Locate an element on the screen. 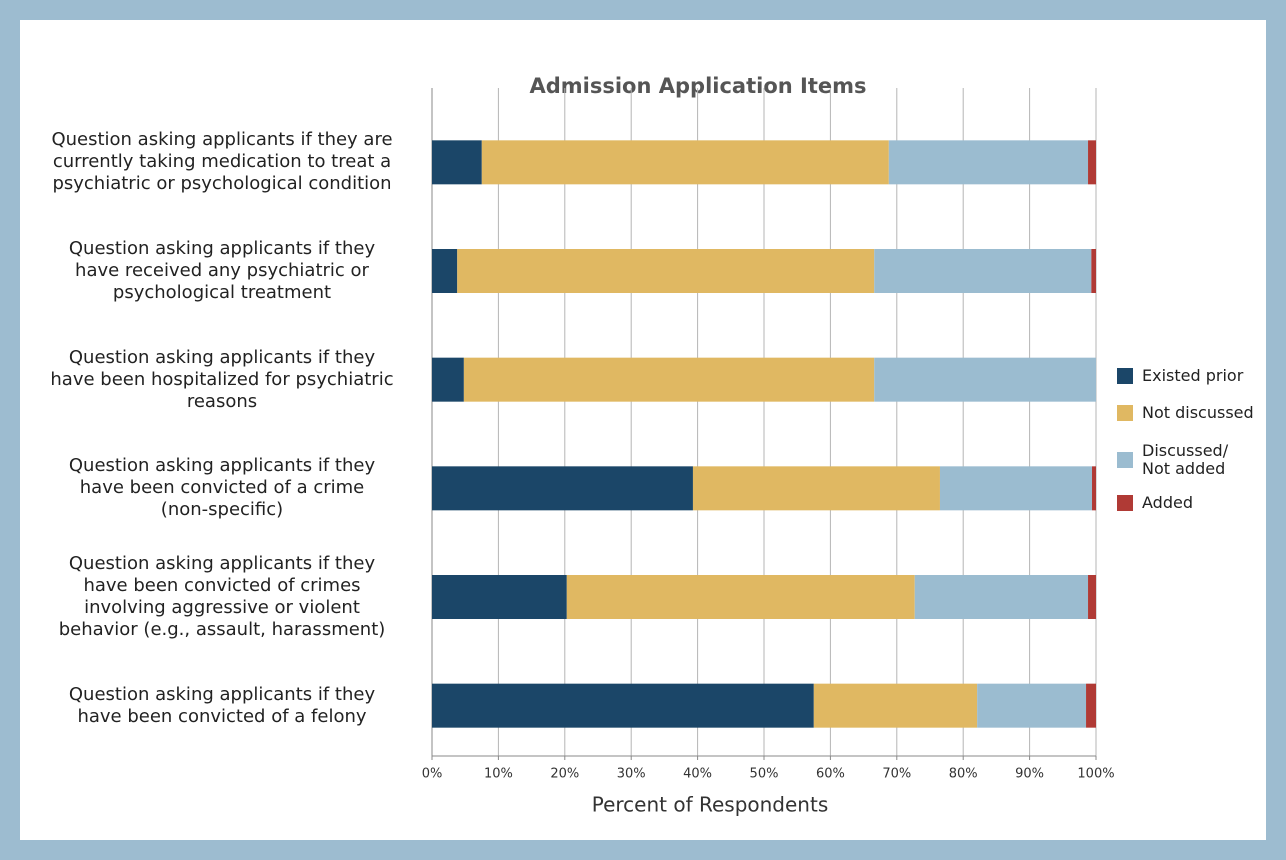  legend-label: Discussed/ Not added is located at coordinates (1185, 459).